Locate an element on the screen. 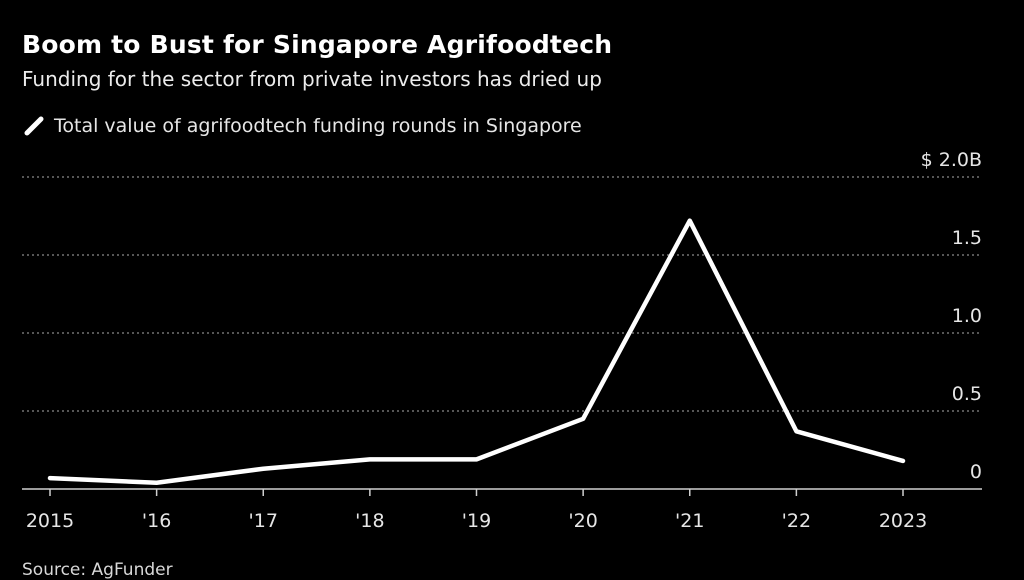 The image size is (1024, 580). x-tick-label: '21 is located at coordinates (689, 521).